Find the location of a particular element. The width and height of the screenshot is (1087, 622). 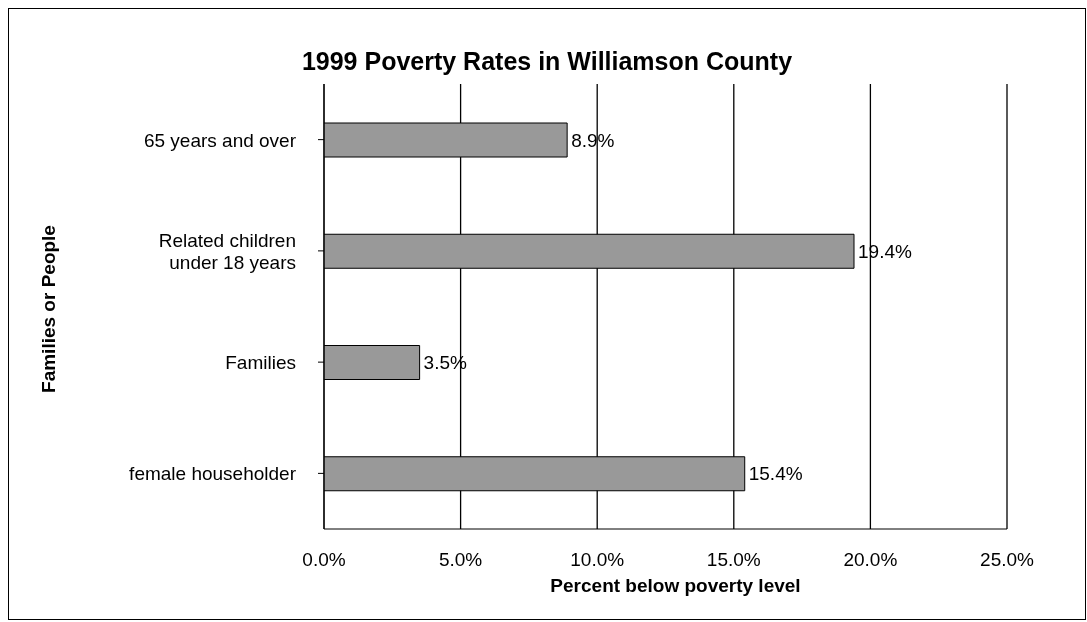

x-tick-label: 25.0% is located at coordinates (1007, 560).